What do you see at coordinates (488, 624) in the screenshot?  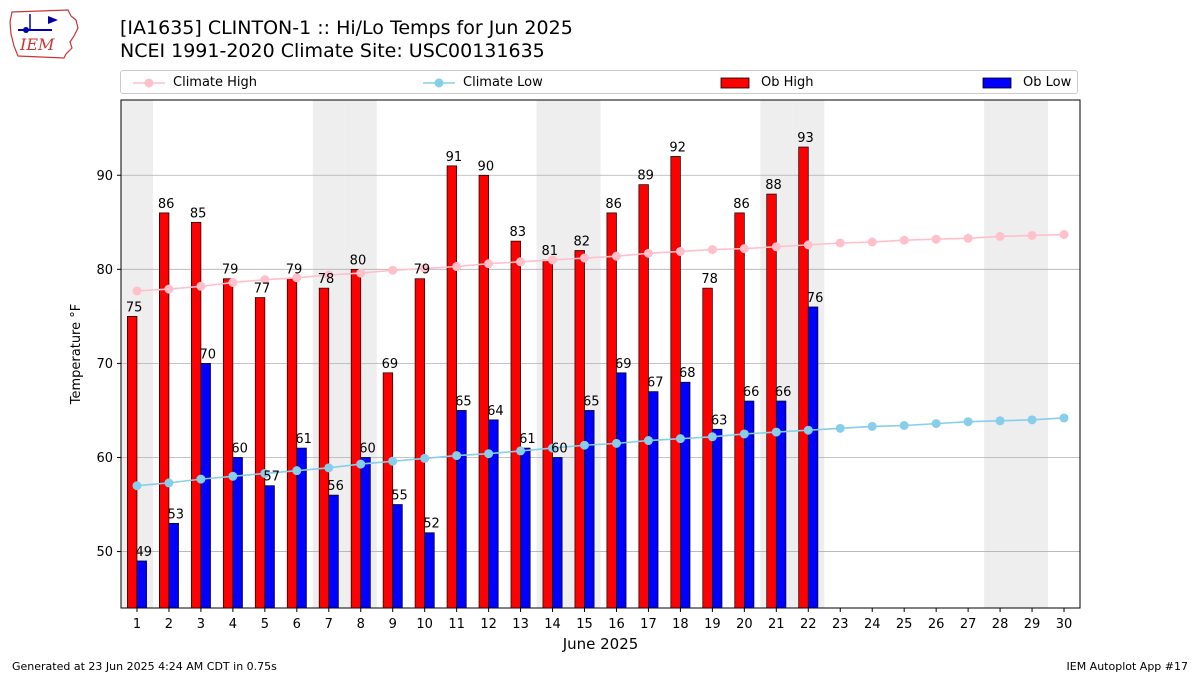 I see `x-tick-label: 12` at bounding box center [488, 624].